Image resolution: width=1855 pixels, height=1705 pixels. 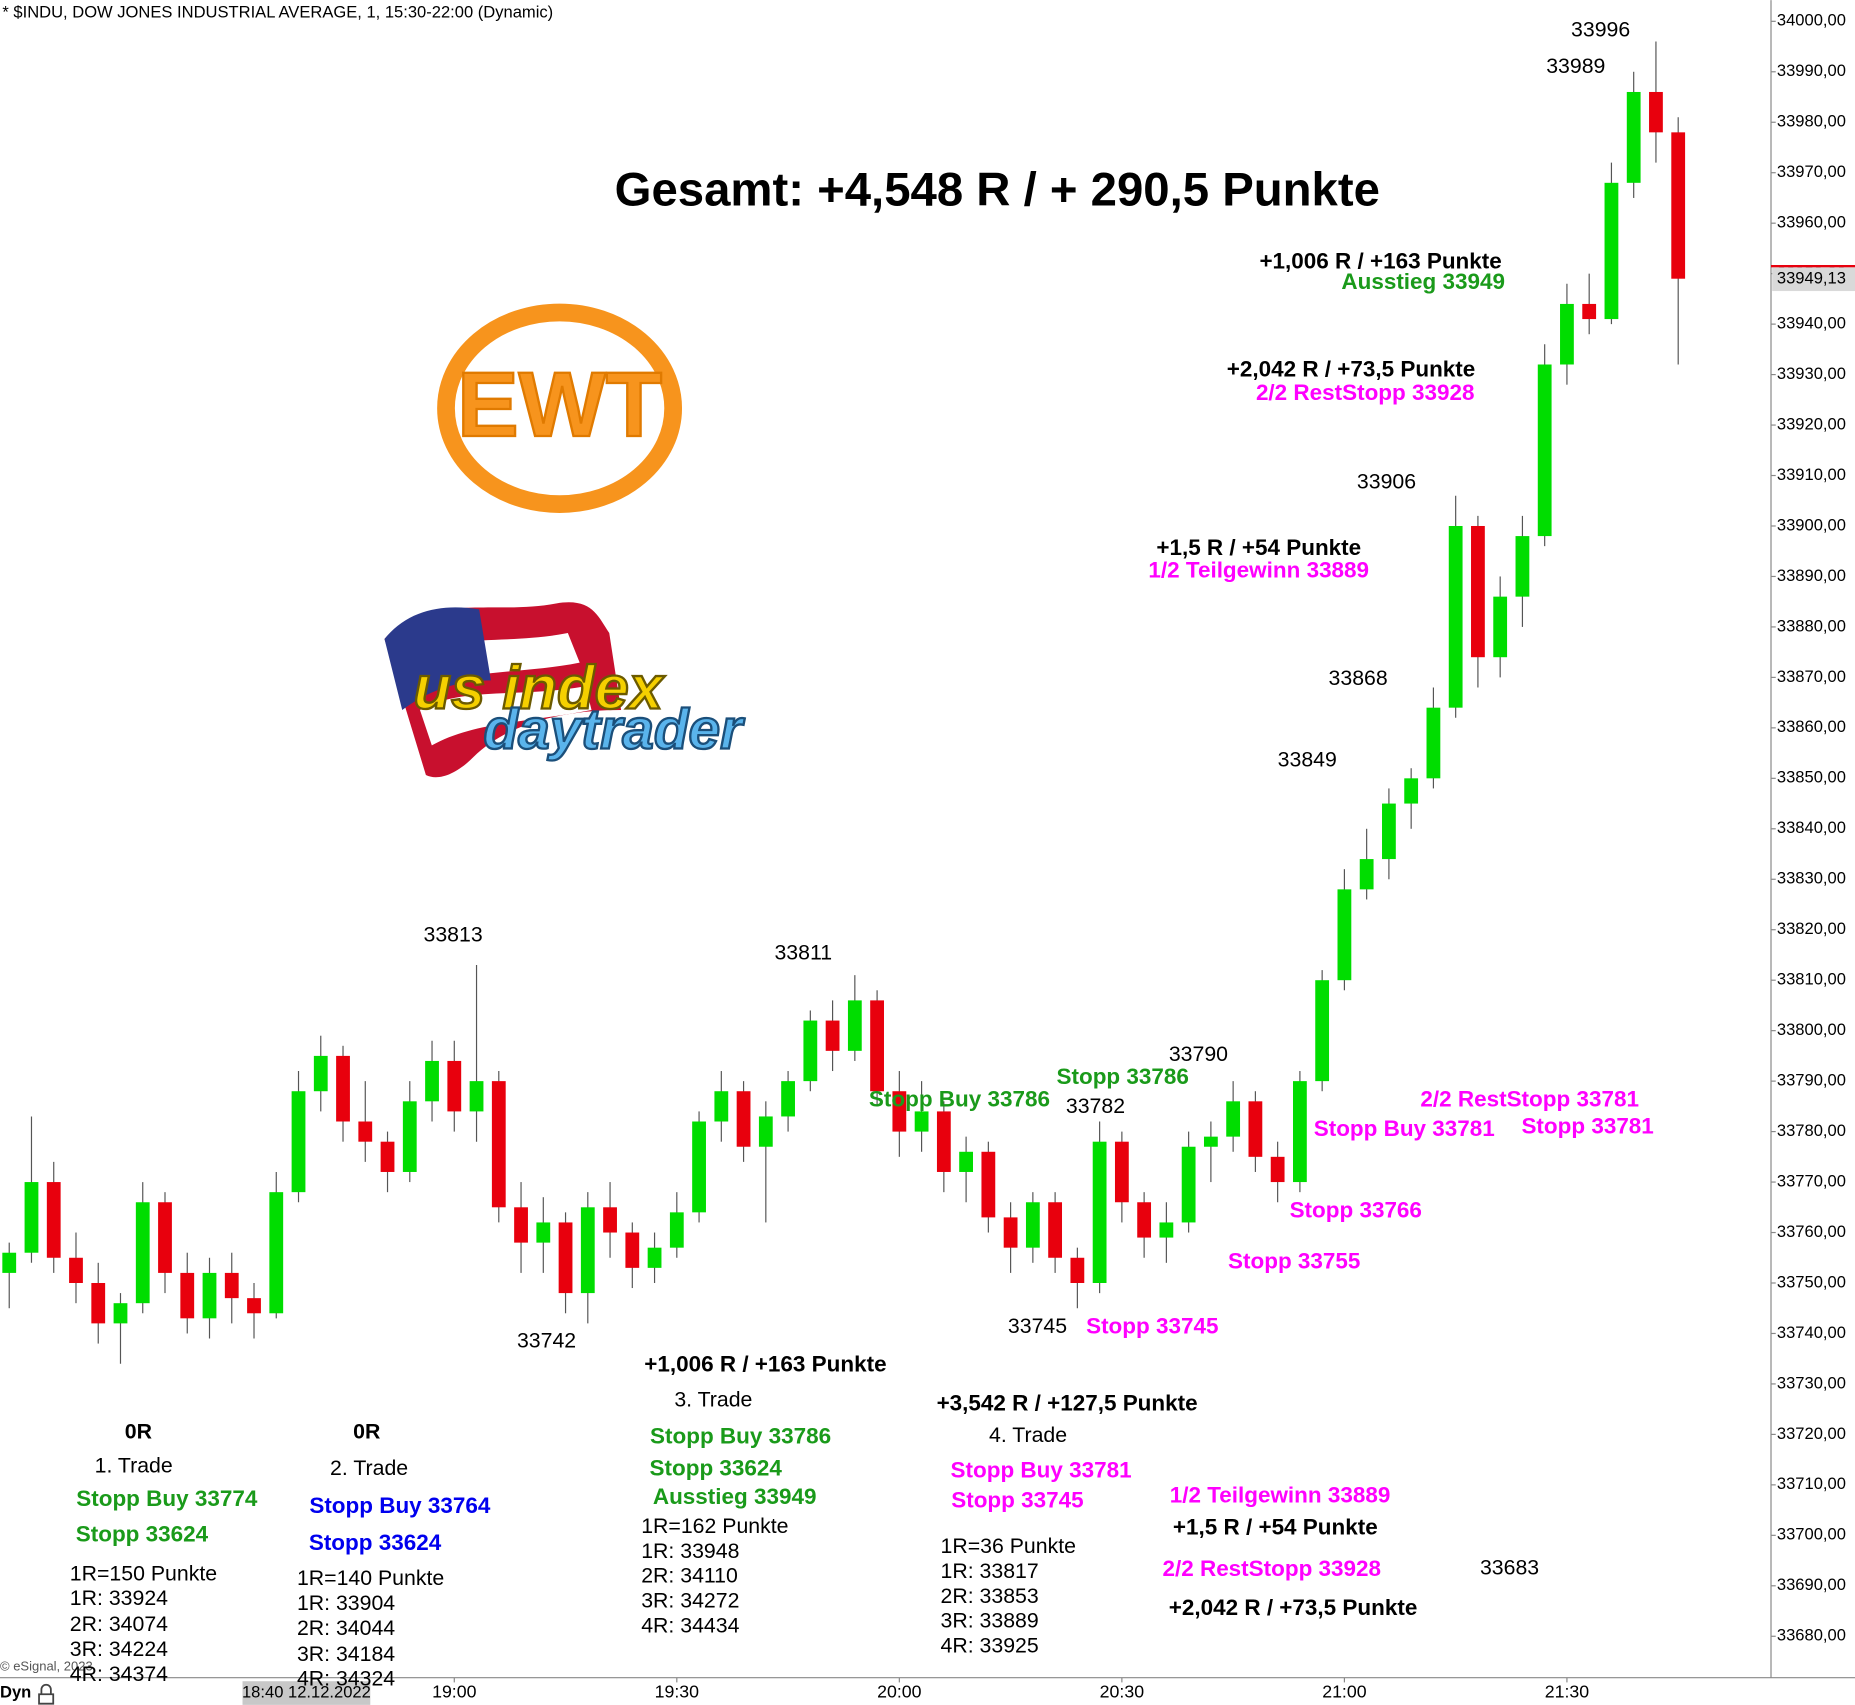 I want to click on annotation: 3R: 34224, so click(x=119, y=1649).